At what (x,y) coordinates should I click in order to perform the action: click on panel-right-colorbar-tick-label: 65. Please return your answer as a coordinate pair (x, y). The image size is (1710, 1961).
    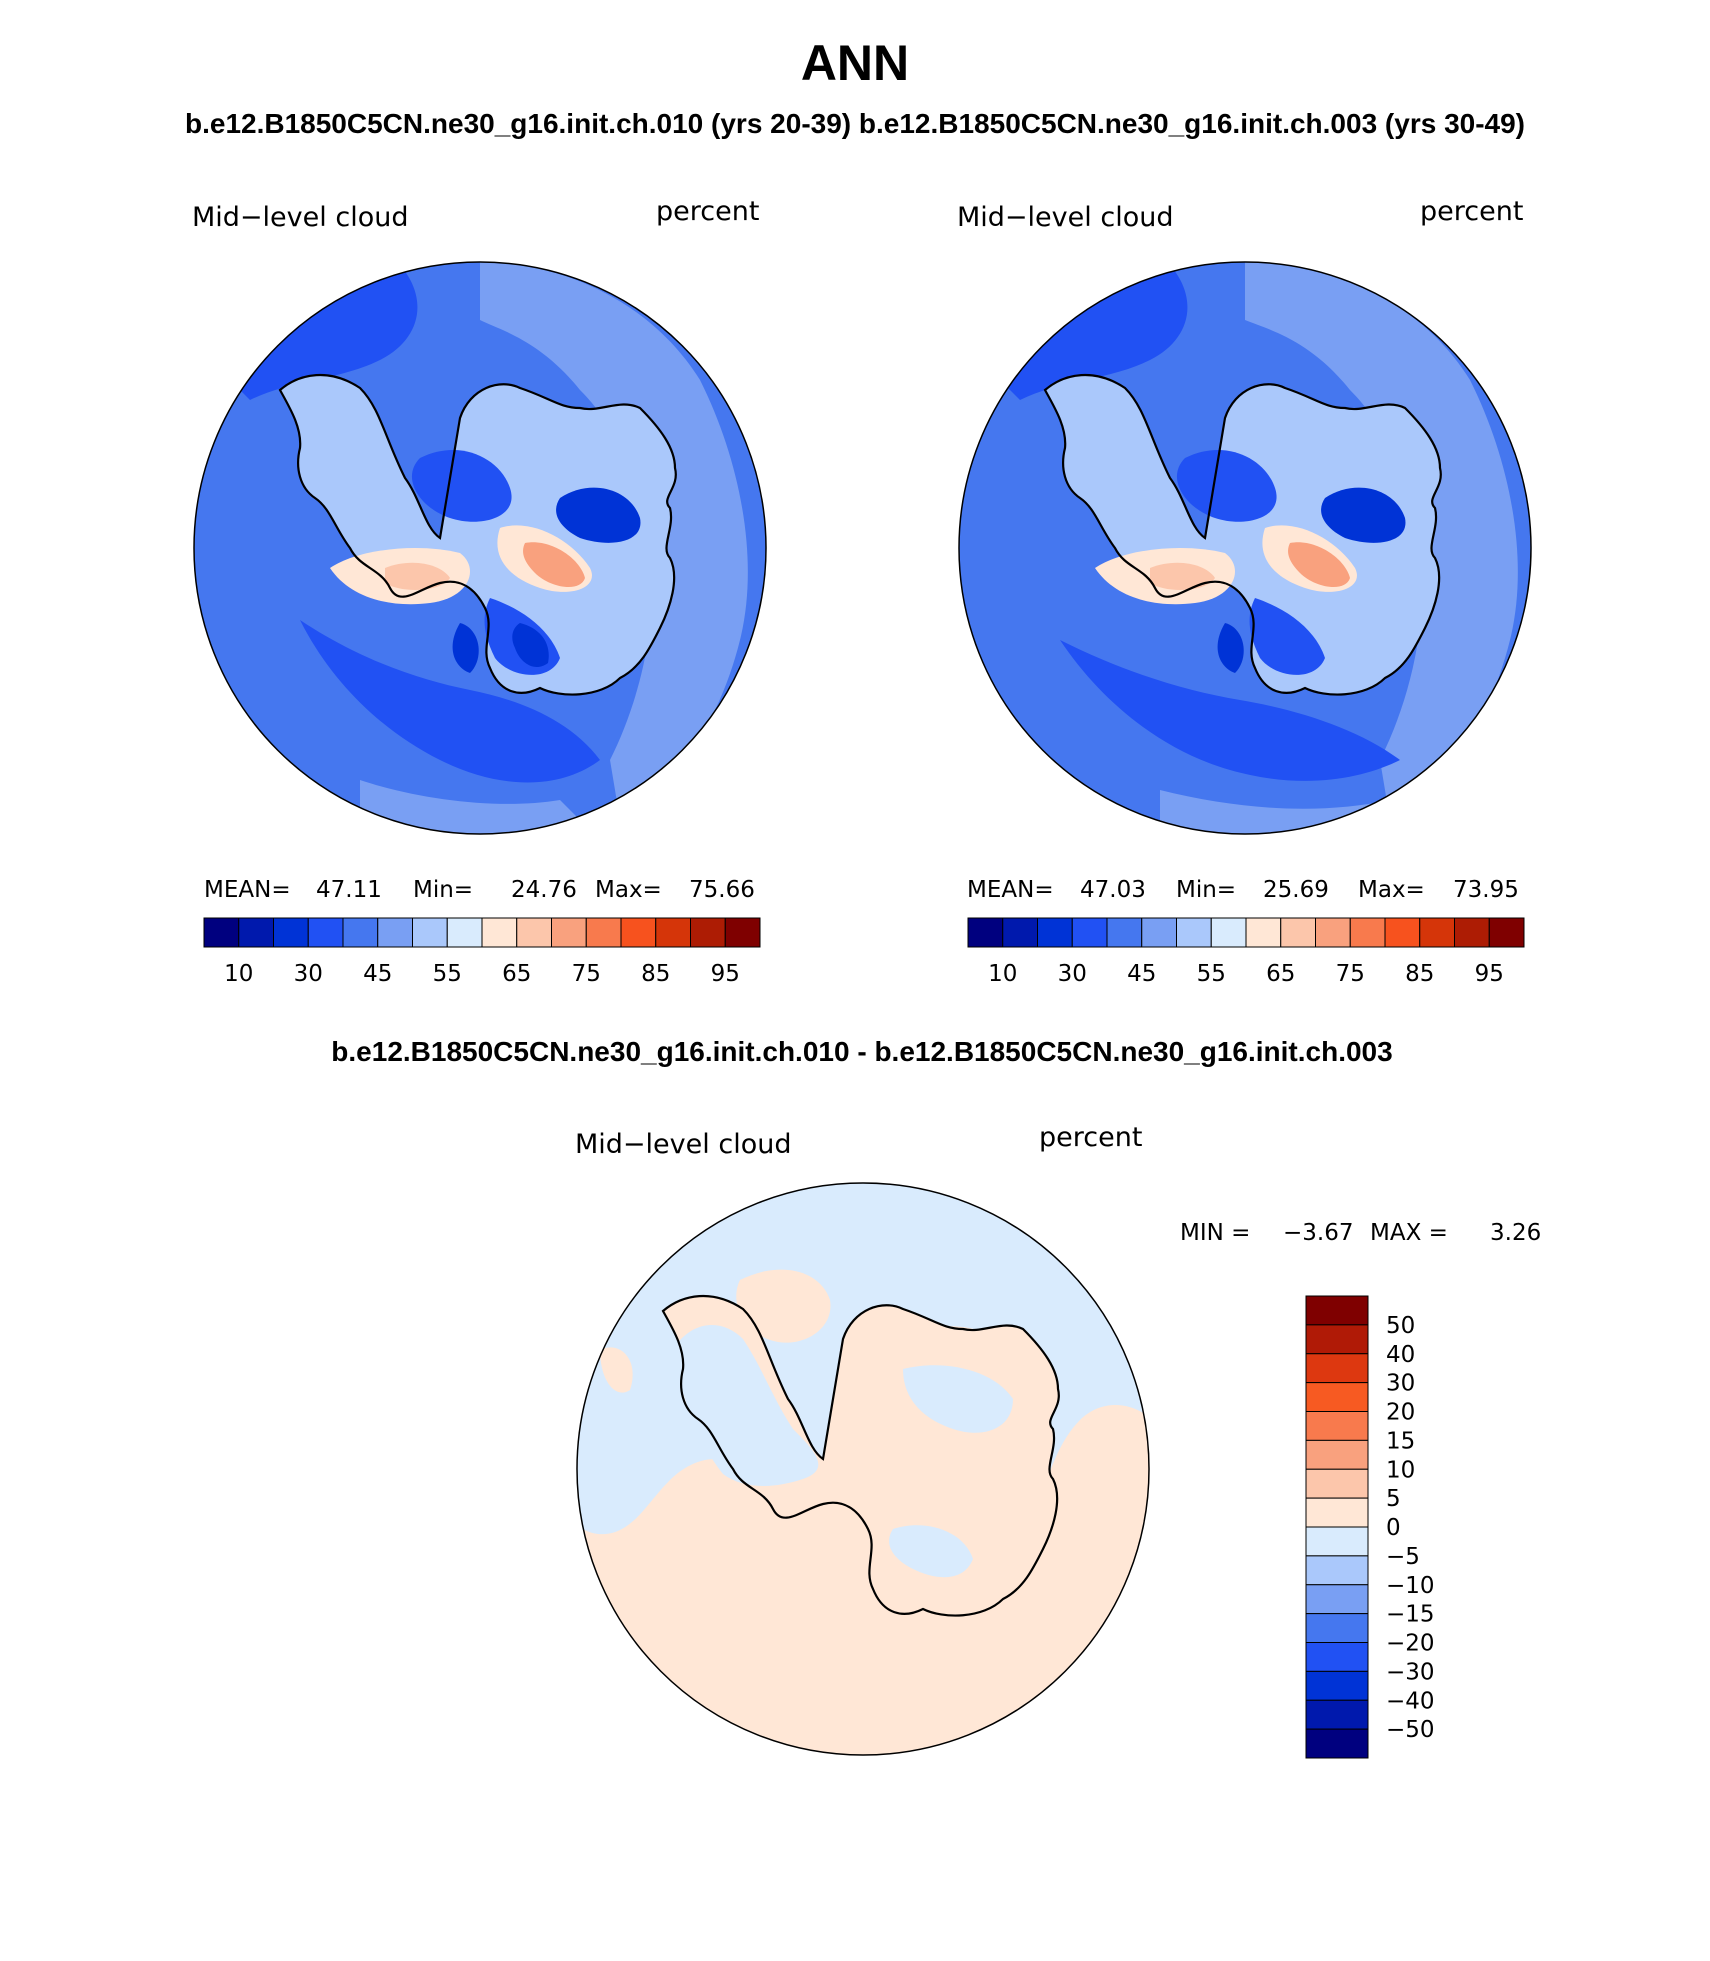
    Looking at the image, I should click on (1280, 974).